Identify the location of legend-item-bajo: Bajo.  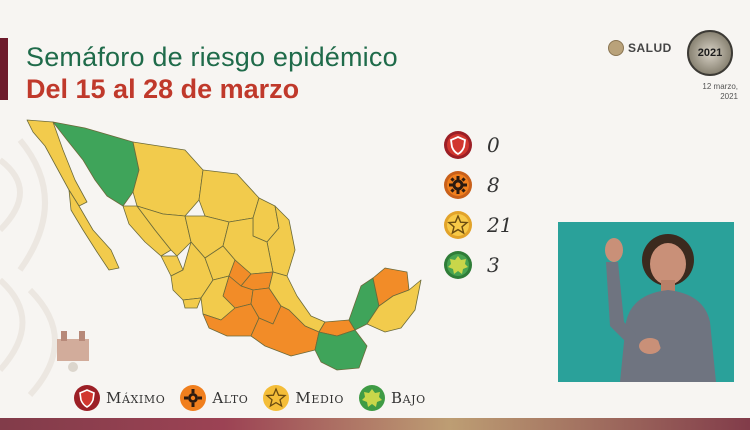
(392, 398).